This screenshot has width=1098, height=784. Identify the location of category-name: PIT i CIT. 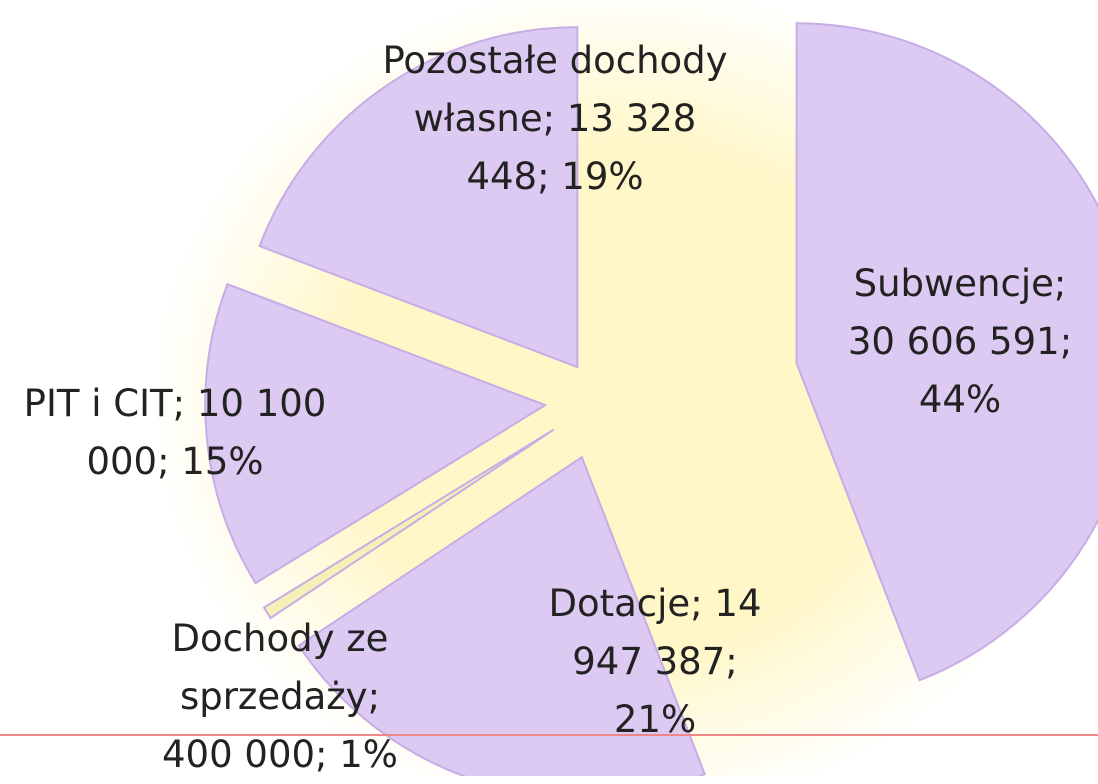
(98, 403).